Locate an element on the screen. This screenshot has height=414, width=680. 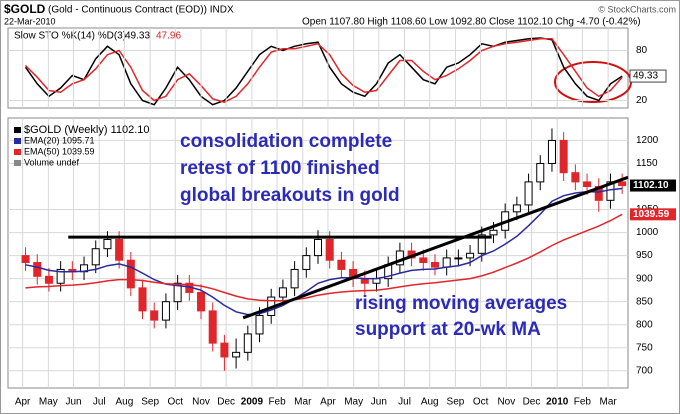
symbol: $GOLD is located at coordinates (25, 9).